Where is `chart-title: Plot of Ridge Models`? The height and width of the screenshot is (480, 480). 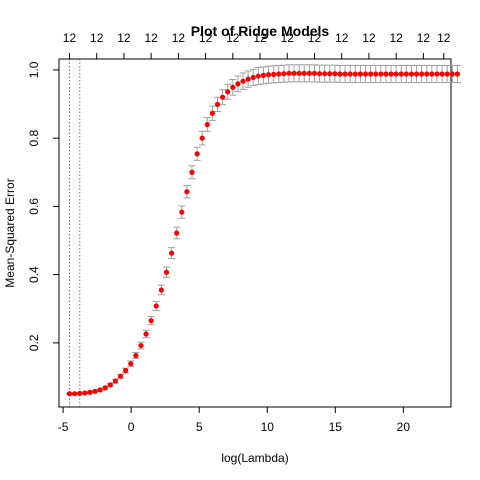
chart-title: Plot of Ridge Models is located at coordinates (260, 31).